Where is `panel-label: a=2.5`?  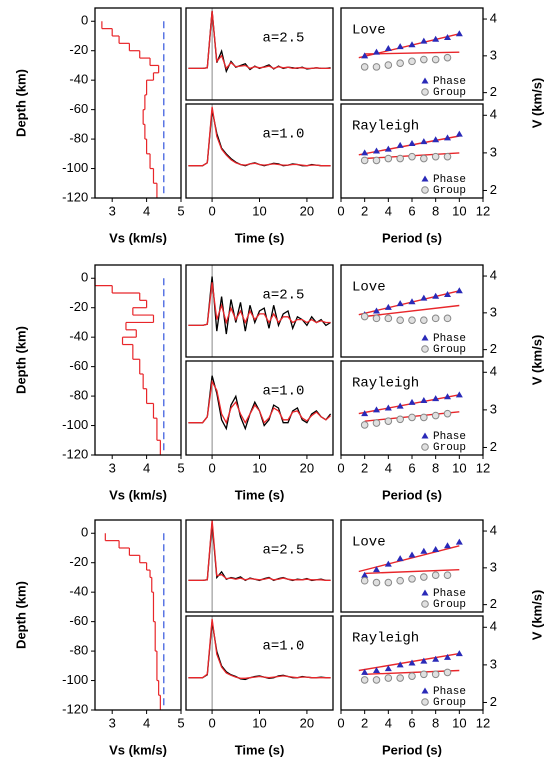 panel-label: a=2.5 is located at coordinates (283, 551).